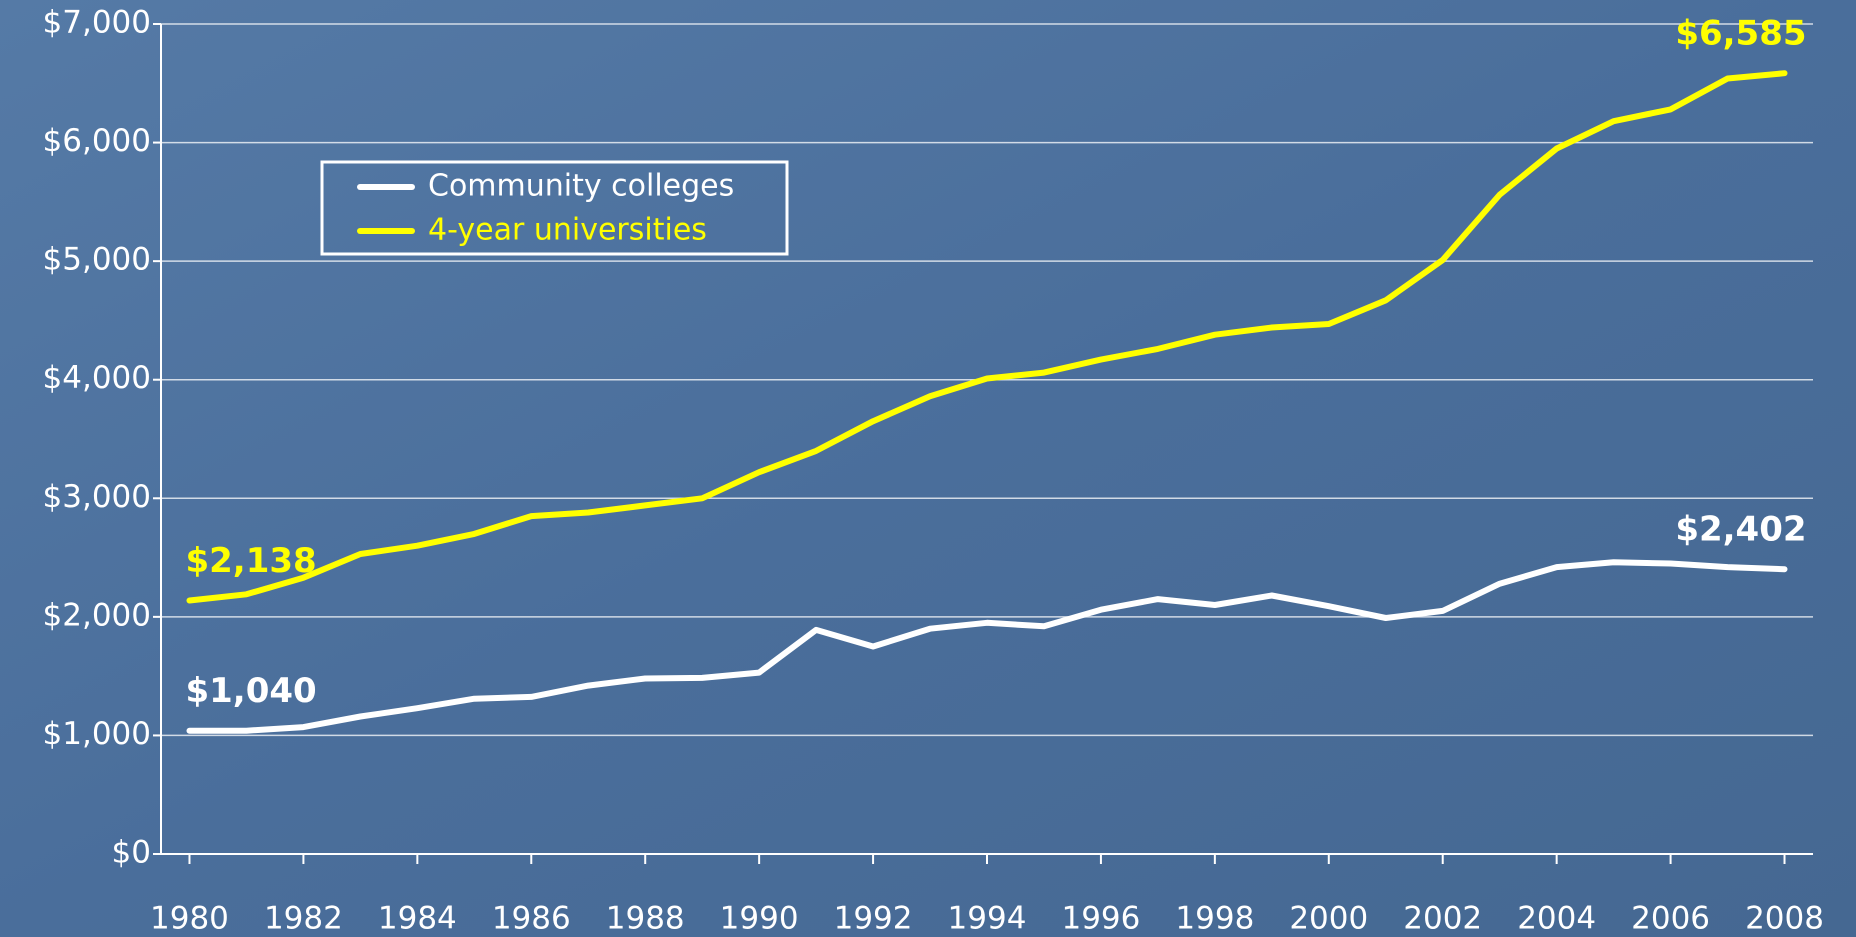  What do you see at coordinates (1442, 919) in the screenshot?
I see `x-tick-label: 2002` at bounding box center [1442, 919].